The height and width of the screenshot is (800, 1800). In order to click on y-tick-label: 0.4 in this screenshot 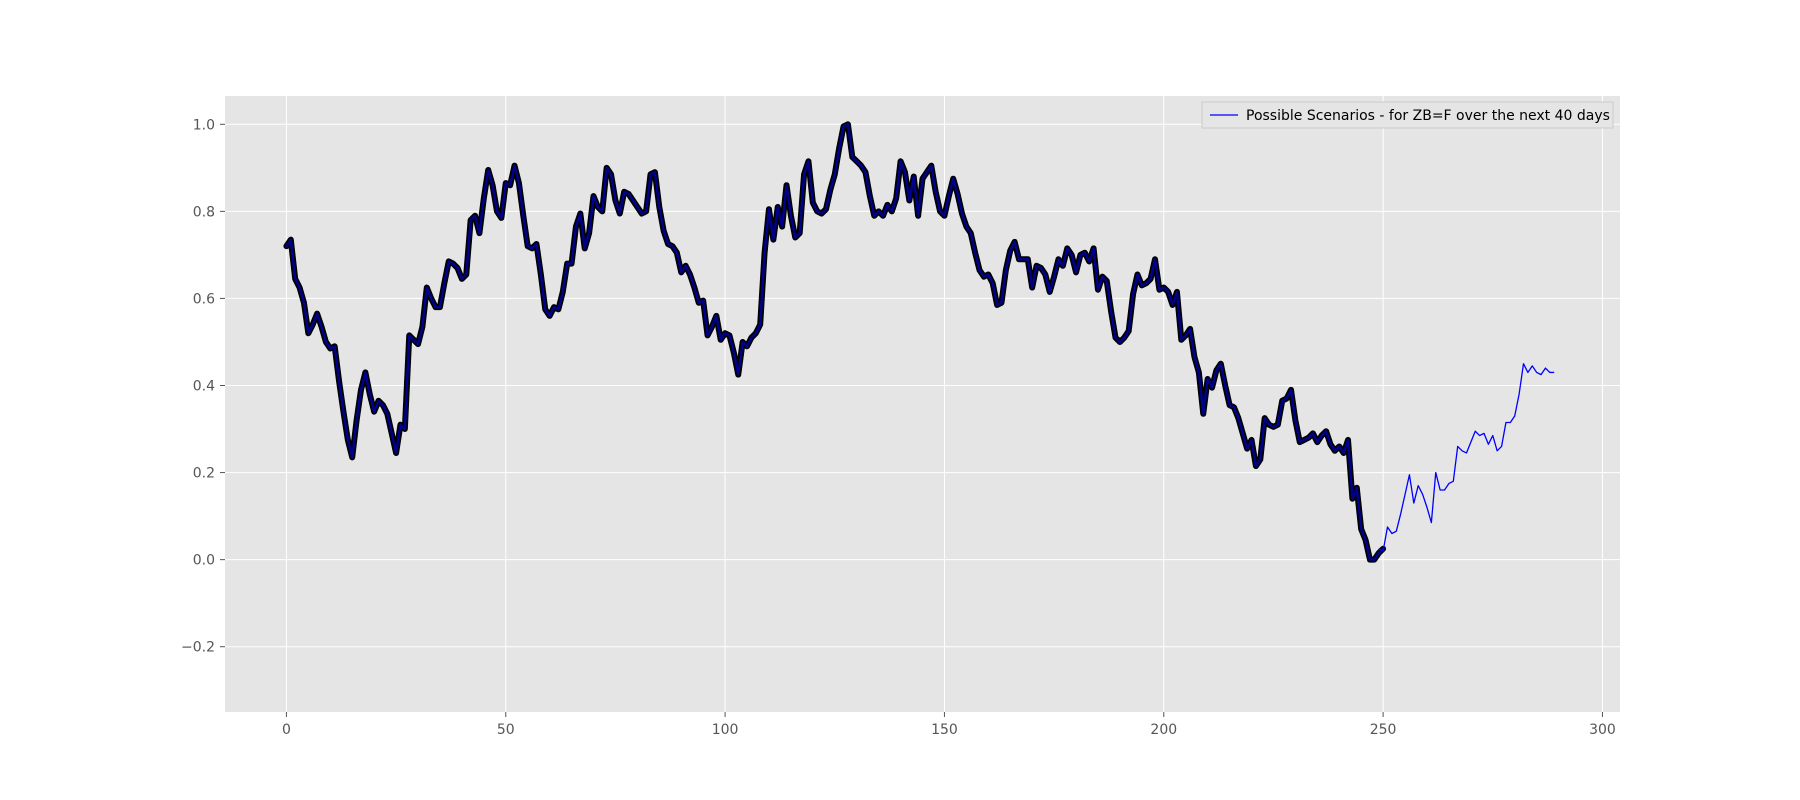, I will do `click(204, 386)`.